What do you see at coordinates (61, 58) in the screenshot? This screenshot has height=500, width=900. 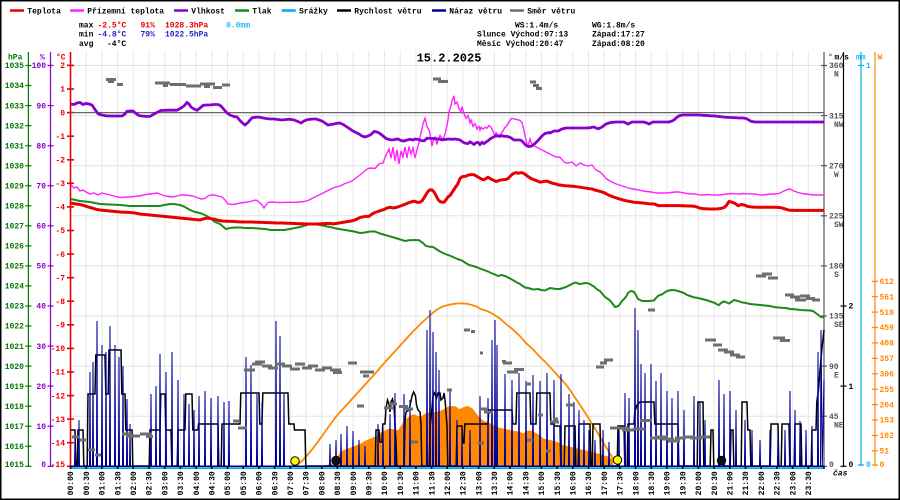 I see `svg-text: °C` at bounding box center [61, 58].